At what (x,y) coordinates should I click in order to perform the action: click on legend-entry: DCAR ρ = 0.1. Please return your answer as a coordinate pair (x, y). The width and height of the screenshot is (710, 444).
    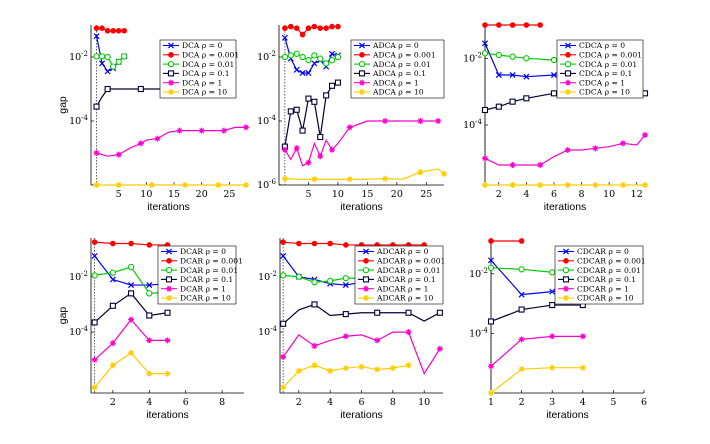
    Looking at the image, I should click on (206, 279).